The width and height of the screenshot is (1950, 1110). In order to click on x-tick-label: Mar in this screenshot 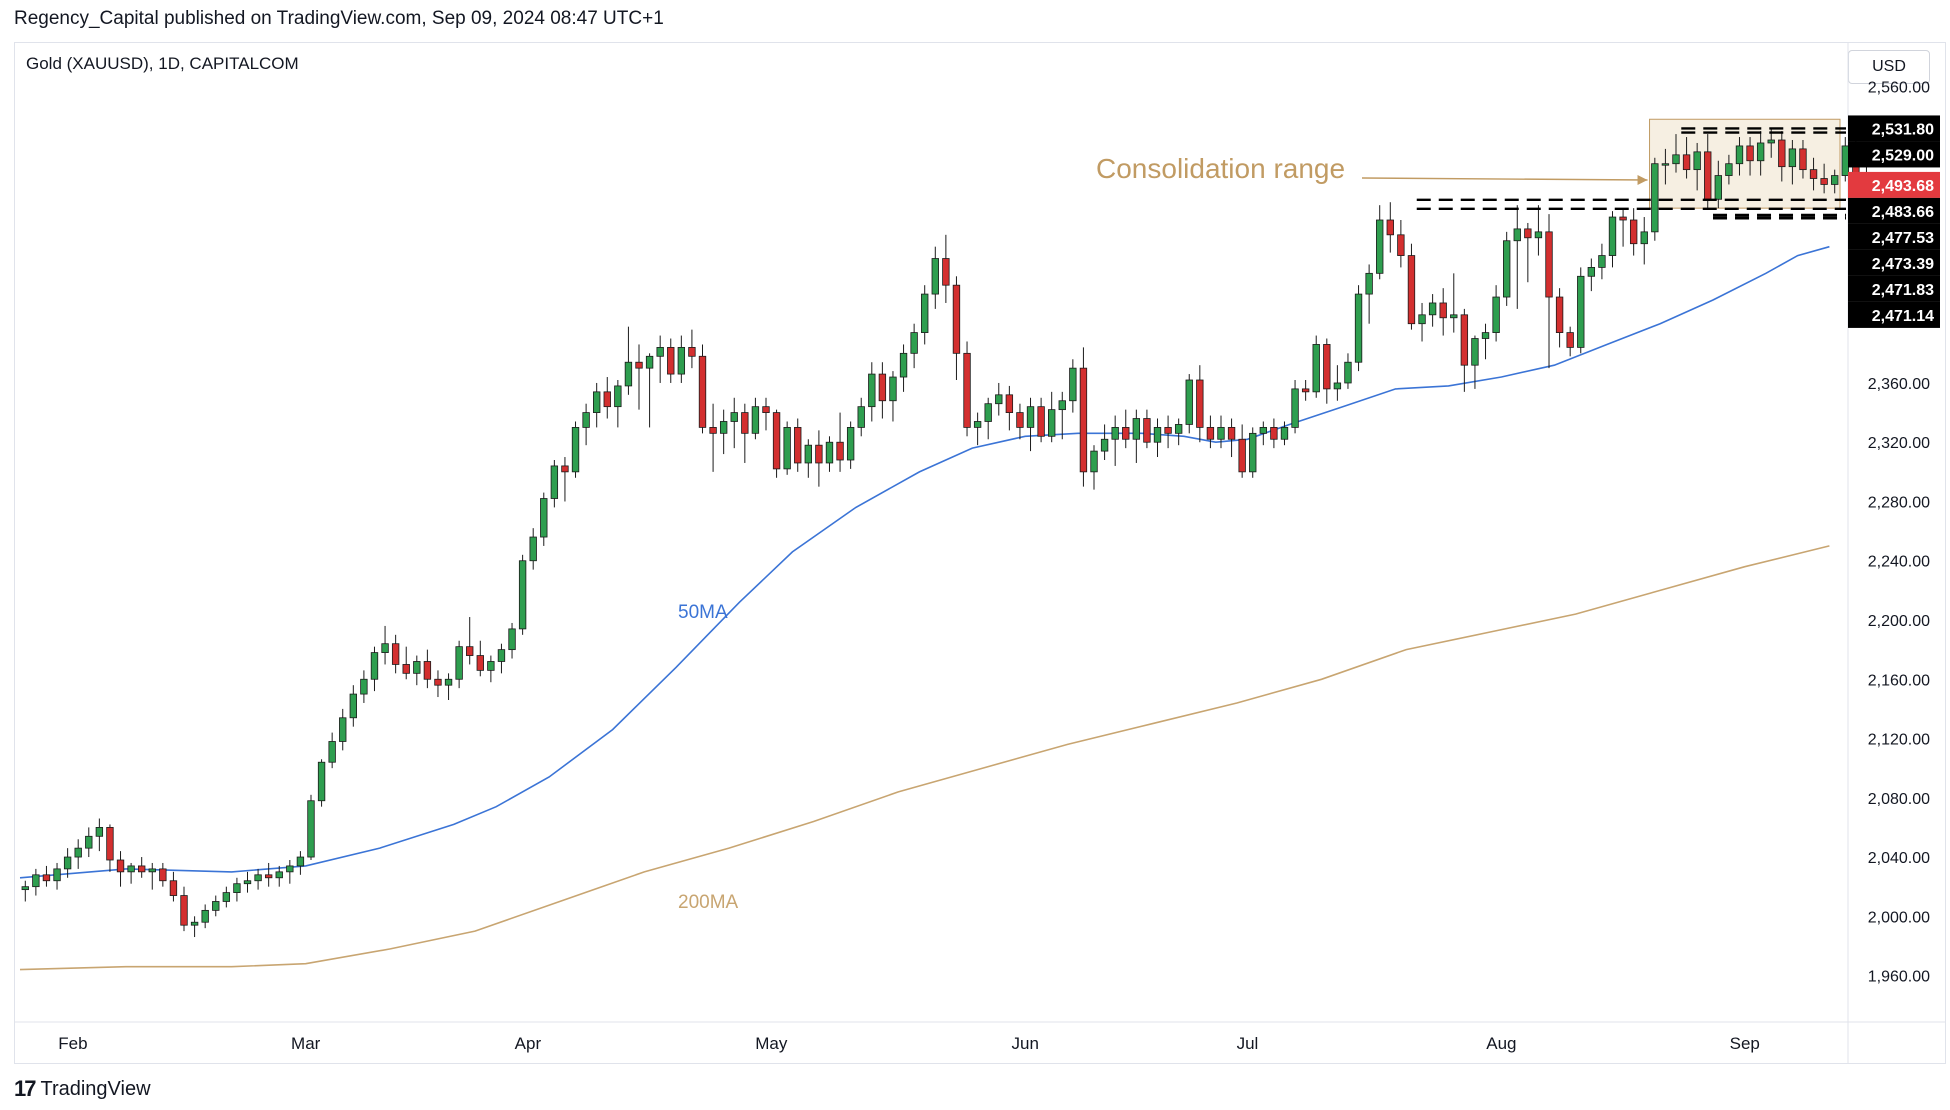, I will do `click(306, 1043)`.